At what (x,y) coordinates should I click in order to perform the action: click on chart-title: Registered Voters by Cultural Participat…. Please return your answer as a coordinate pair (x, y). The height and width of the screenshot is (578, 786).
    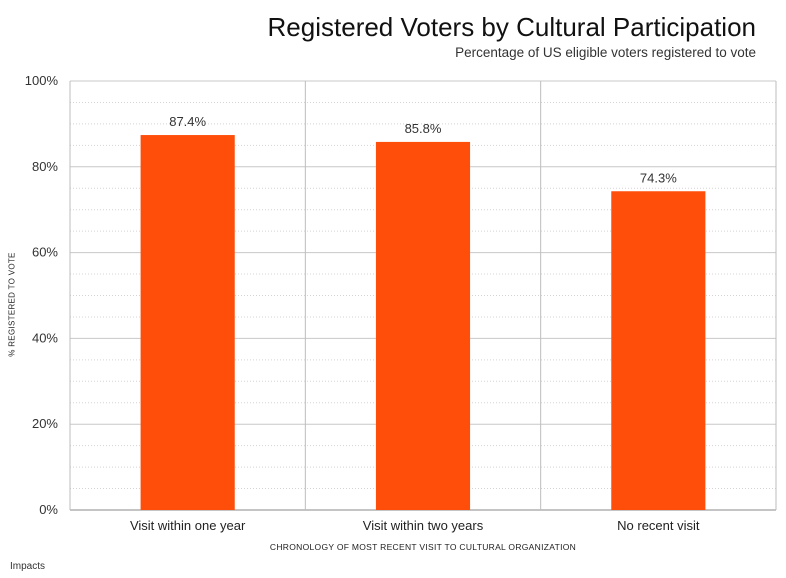
    Looking at the image, I should click on (511, 27).